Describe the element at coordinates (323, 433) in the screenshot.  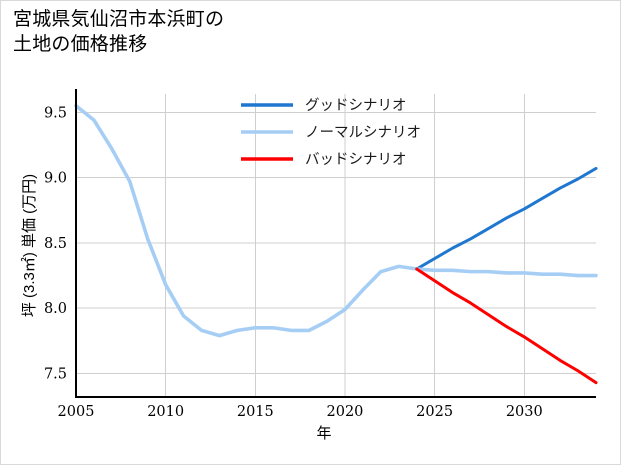
I see `x-axis-title: 年` at that location.